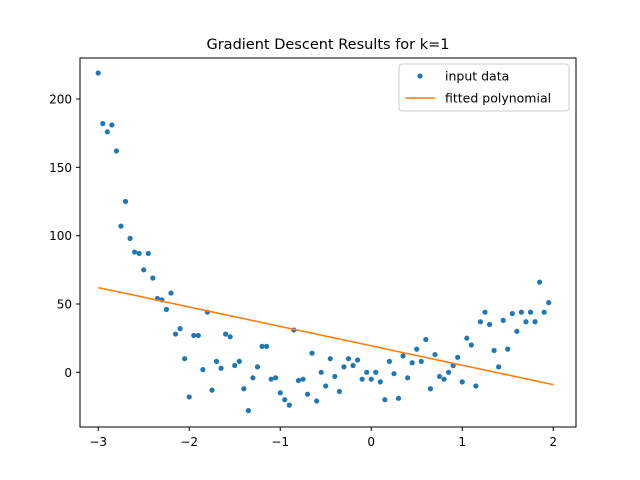 The width and height of the screenshot is (640, 480). I want to click on y-tick-label: 150, so click(60, 168).